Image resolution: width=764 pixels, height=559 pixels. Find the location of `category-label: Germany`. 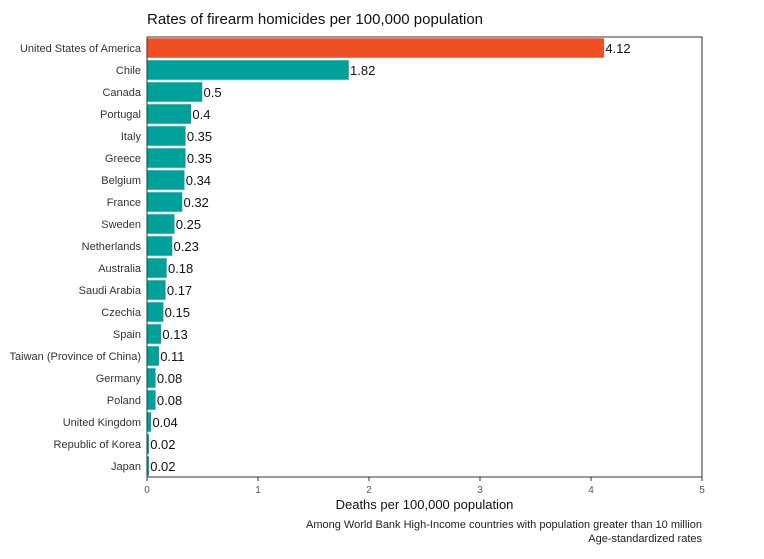

category-label: Germany is located at coordinates (119, 379).